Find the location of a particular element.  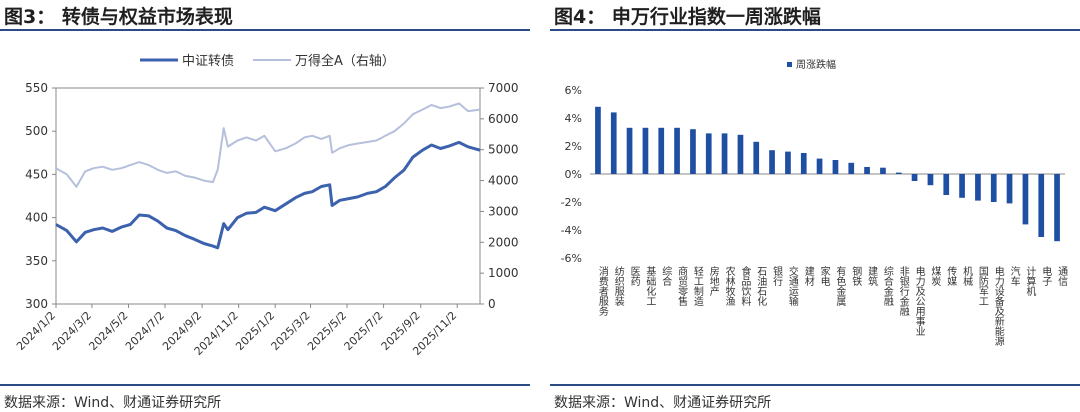

x-axis-tick-label: 2024/5/2 is located at coordinates (108, 331).